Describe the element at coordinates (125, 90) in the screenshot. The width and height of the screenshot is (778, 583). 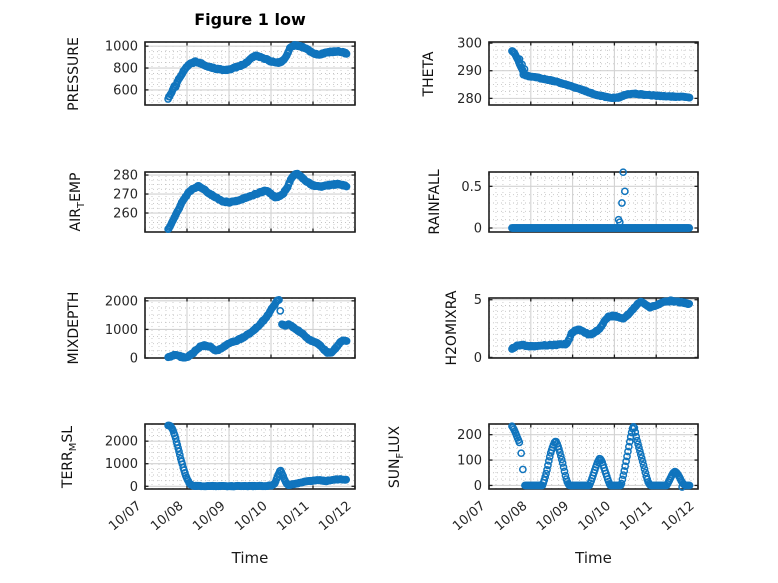
I see `y-tick-label: 600` at that location.